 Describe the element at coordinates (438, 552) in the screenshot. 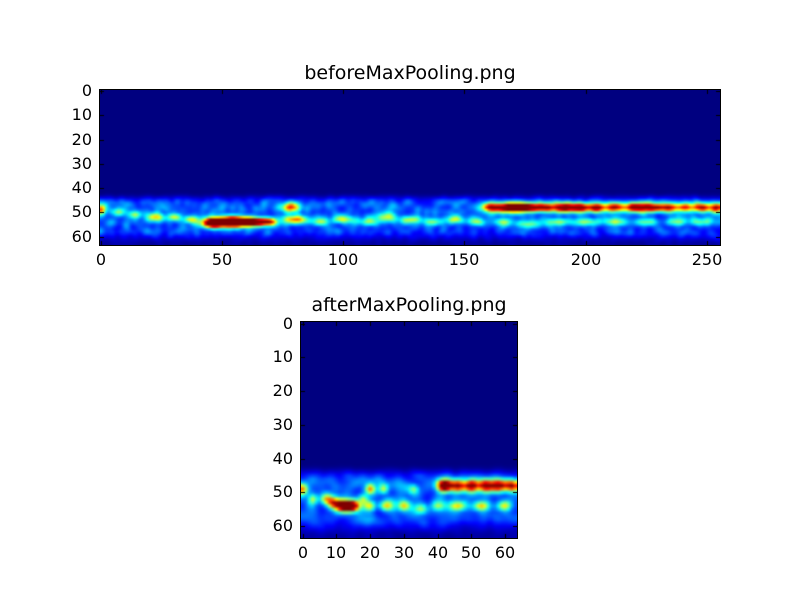

I see `x-tick-label: 40` at that location.